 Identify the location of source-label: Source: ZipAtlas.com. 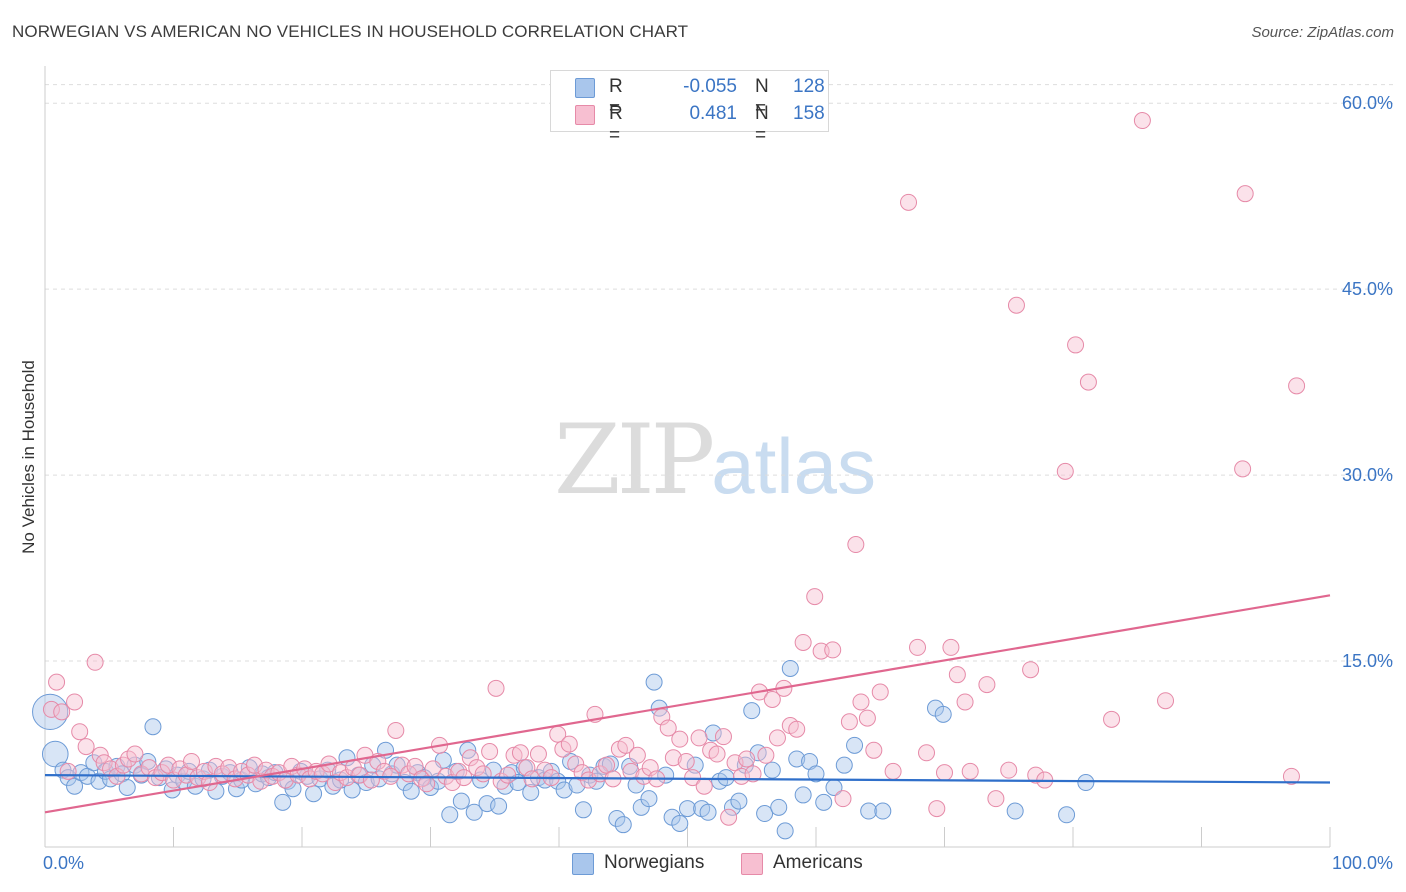
(1322, 32).